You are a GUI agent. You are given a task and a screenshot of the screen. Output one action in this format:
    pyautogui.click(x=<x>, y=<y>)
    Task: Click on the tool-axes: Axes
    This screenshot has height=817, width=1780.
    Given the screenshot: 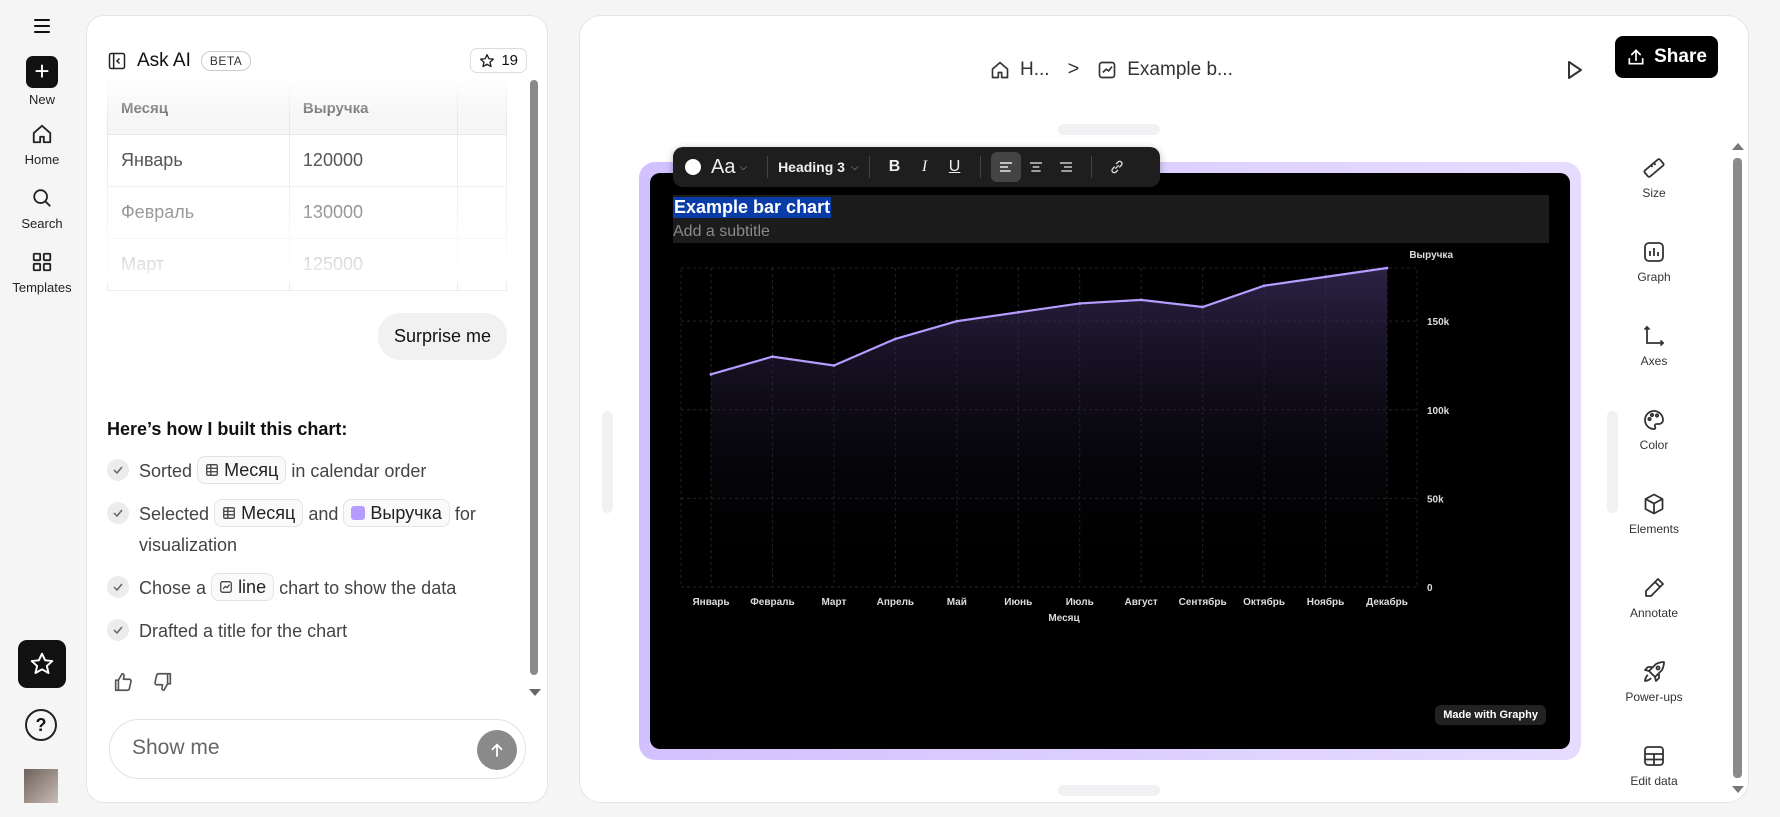 What is the action you would take?
    pyautogui.click(x=1654, y=345)
    